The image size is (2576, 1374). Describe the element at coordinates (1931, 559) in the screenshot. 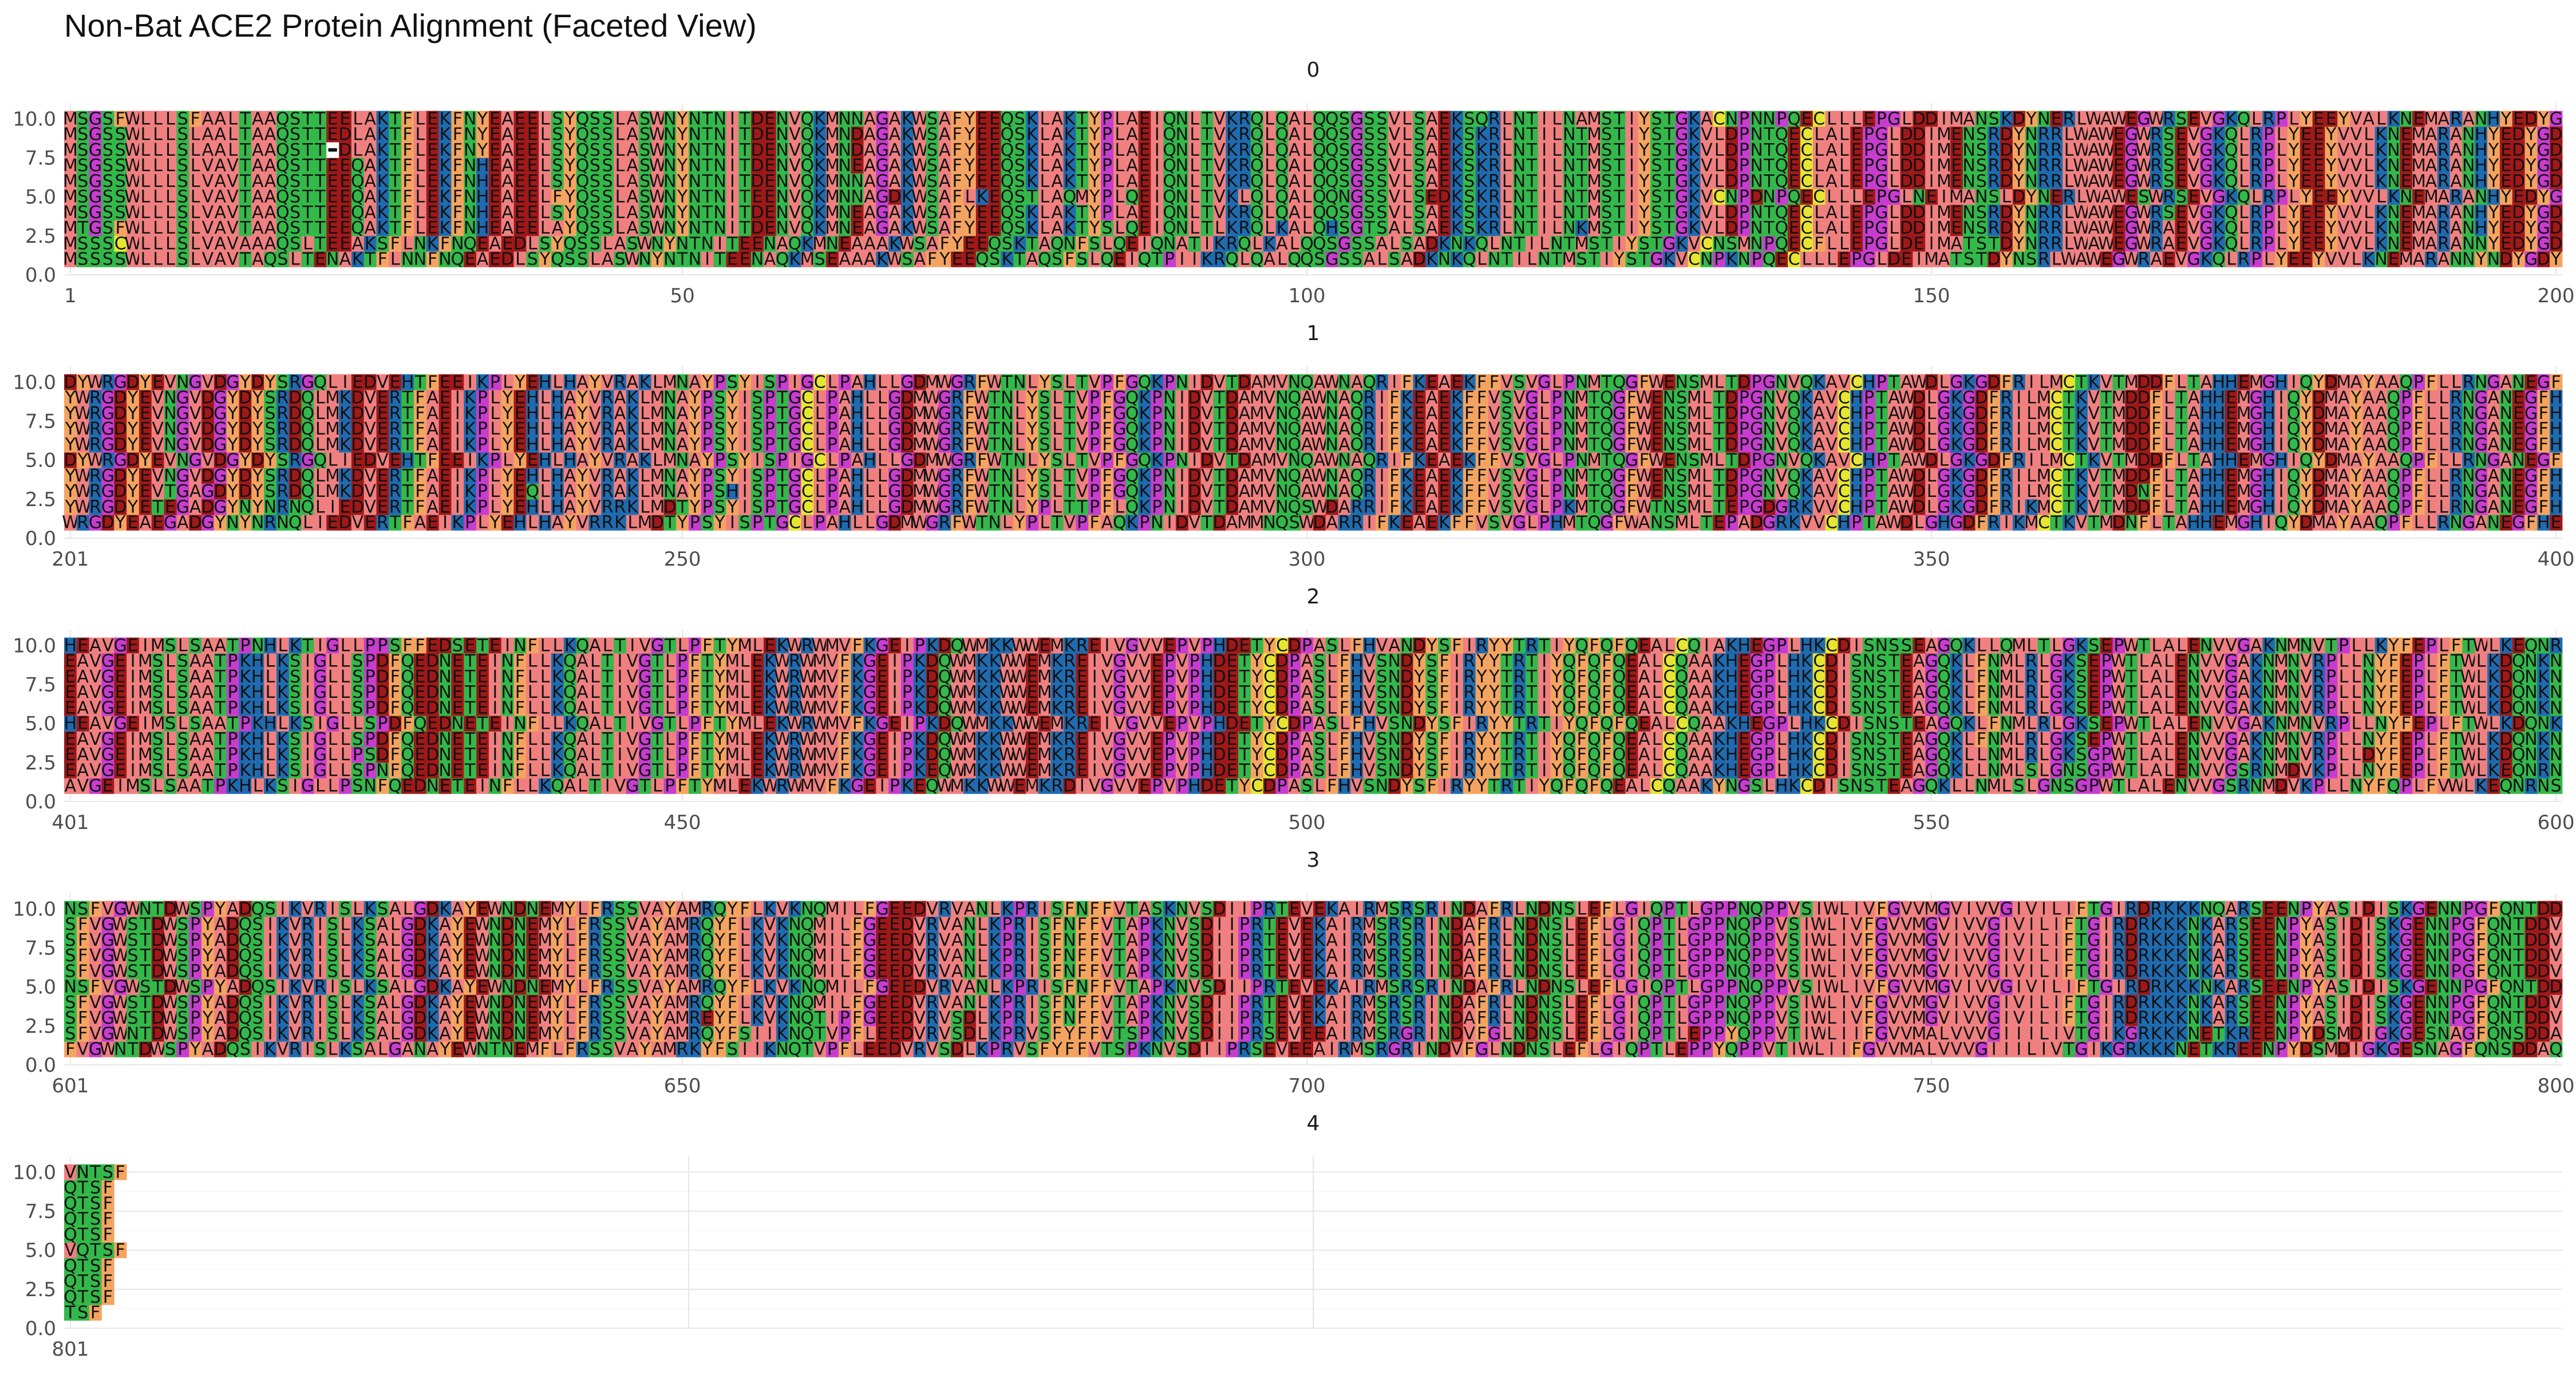

I see `x-tick-label: 350` at that location.